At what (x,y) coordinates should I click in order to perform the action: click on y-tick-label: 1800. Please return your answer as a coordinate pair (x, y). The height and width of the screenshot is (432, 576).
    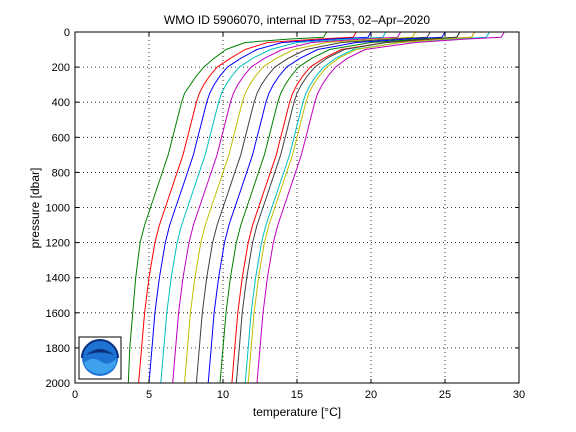
    Looking at the image, I should click on (58, 349).